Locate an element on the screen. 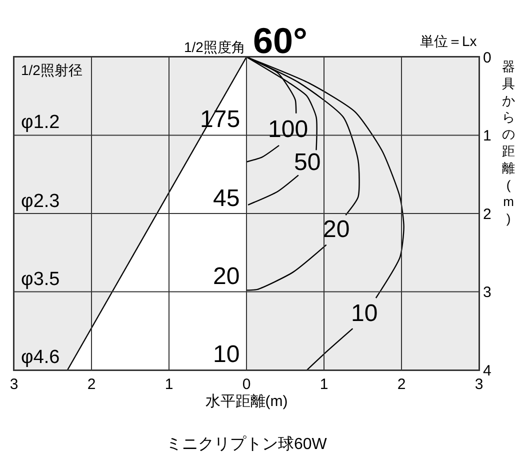 The height and width of the screenshot is (455, 521). chart-subtitle: 60° is located at coordinates (280, 40).